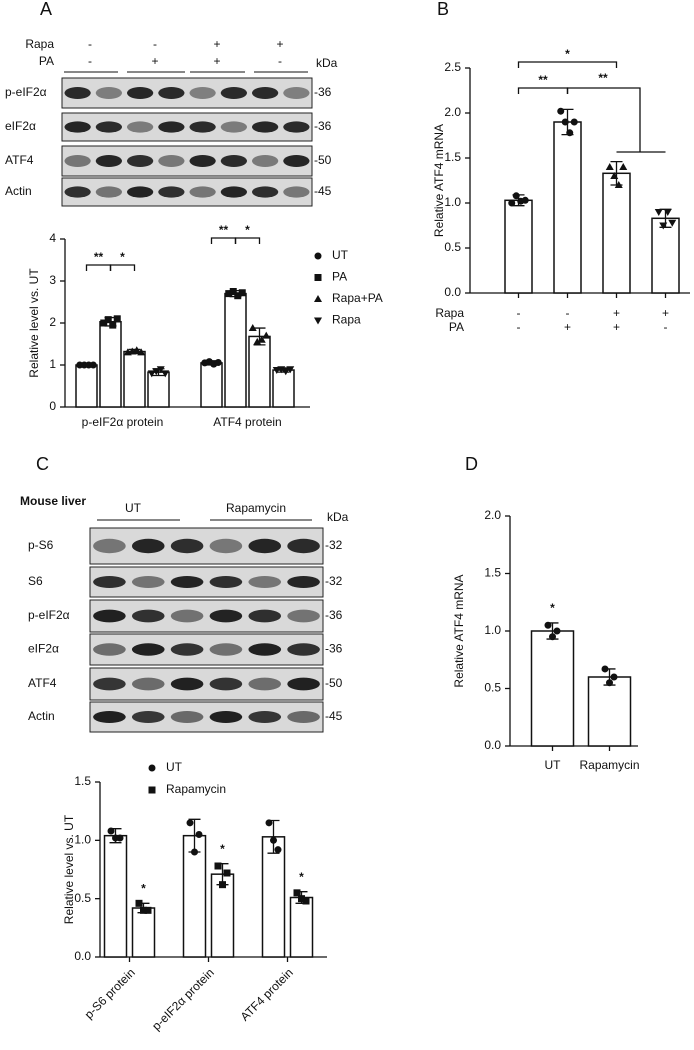 The image size is (694, 1050). I want to click on blot-label: ATF4, so click(42, 683).